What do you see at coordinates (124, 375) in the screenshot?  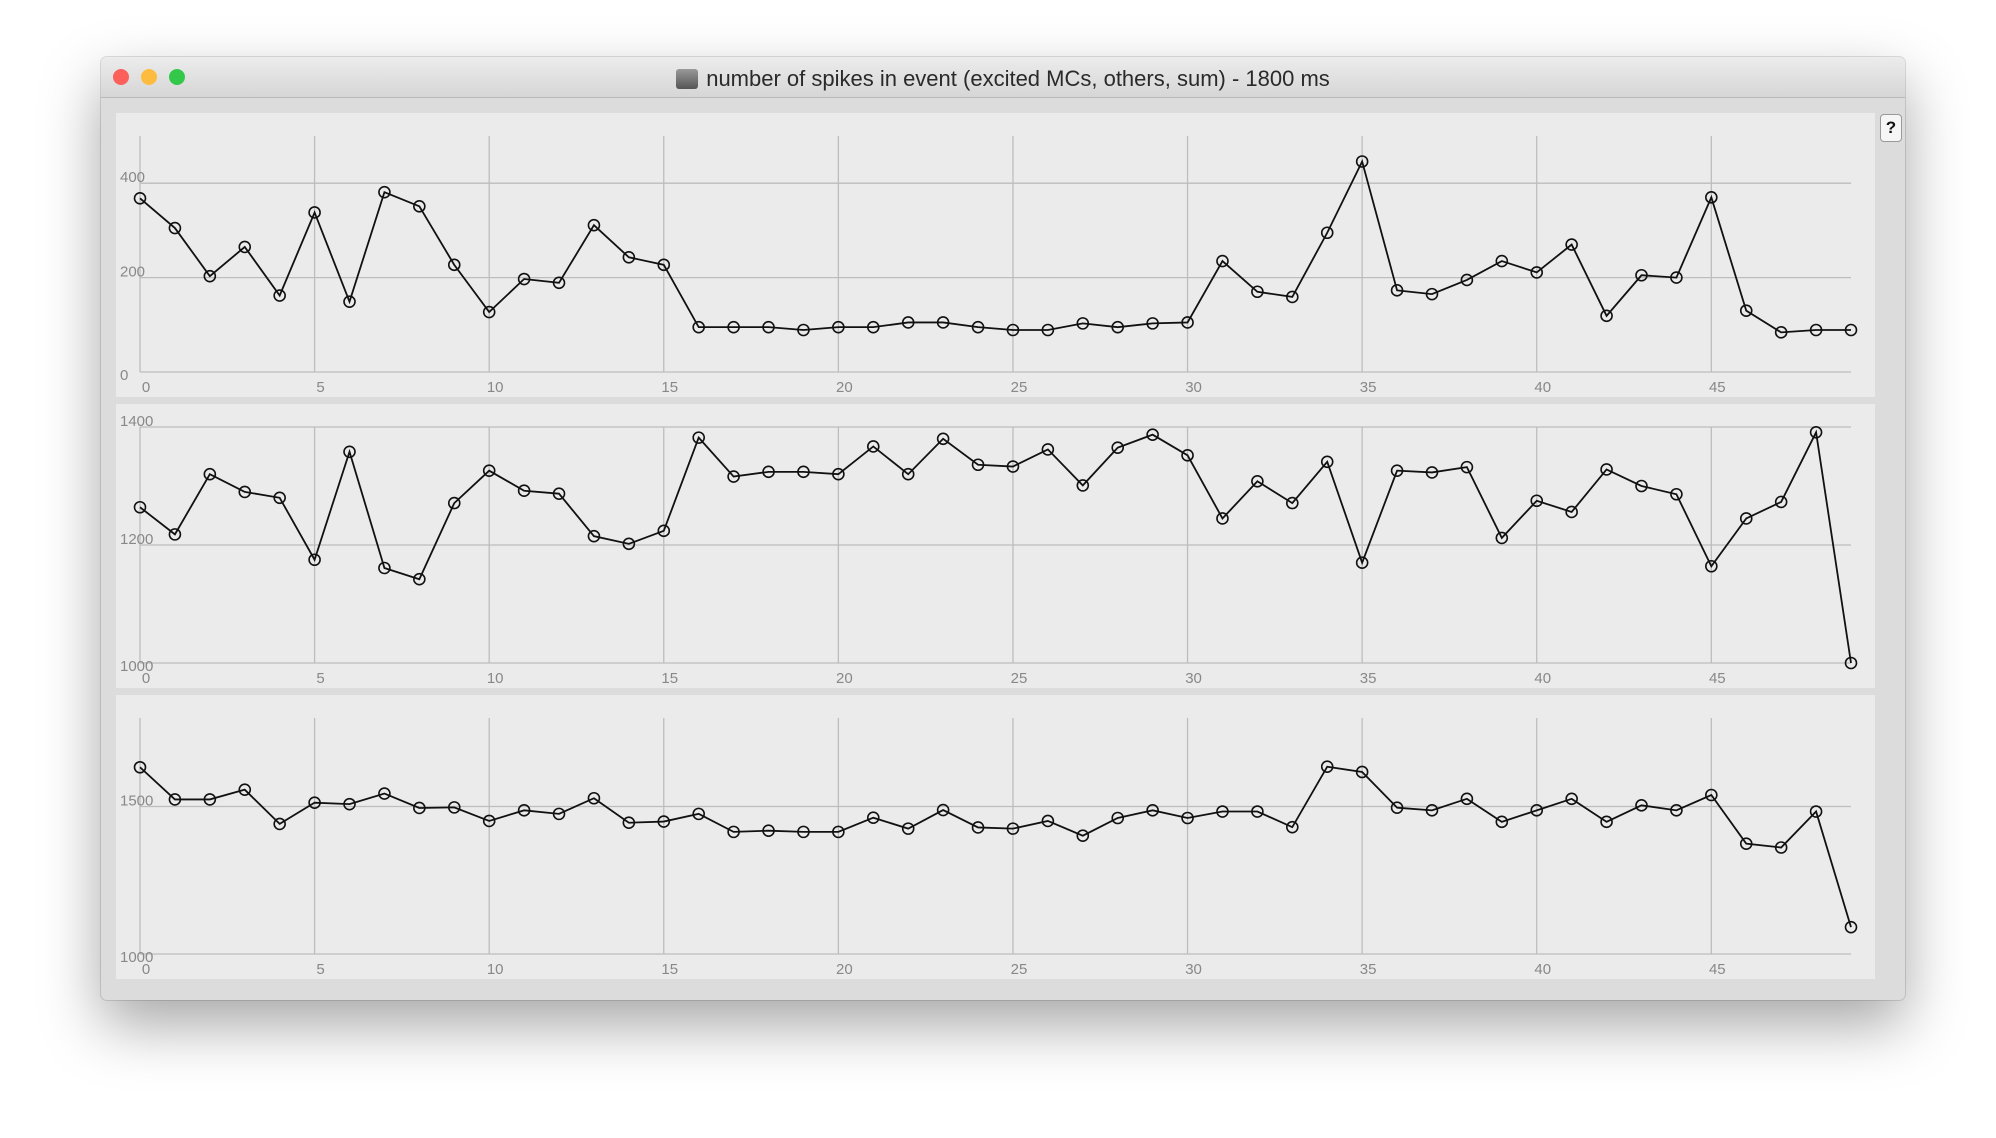 I see `y-tick-label: 0` at bounding box center [124, 375].